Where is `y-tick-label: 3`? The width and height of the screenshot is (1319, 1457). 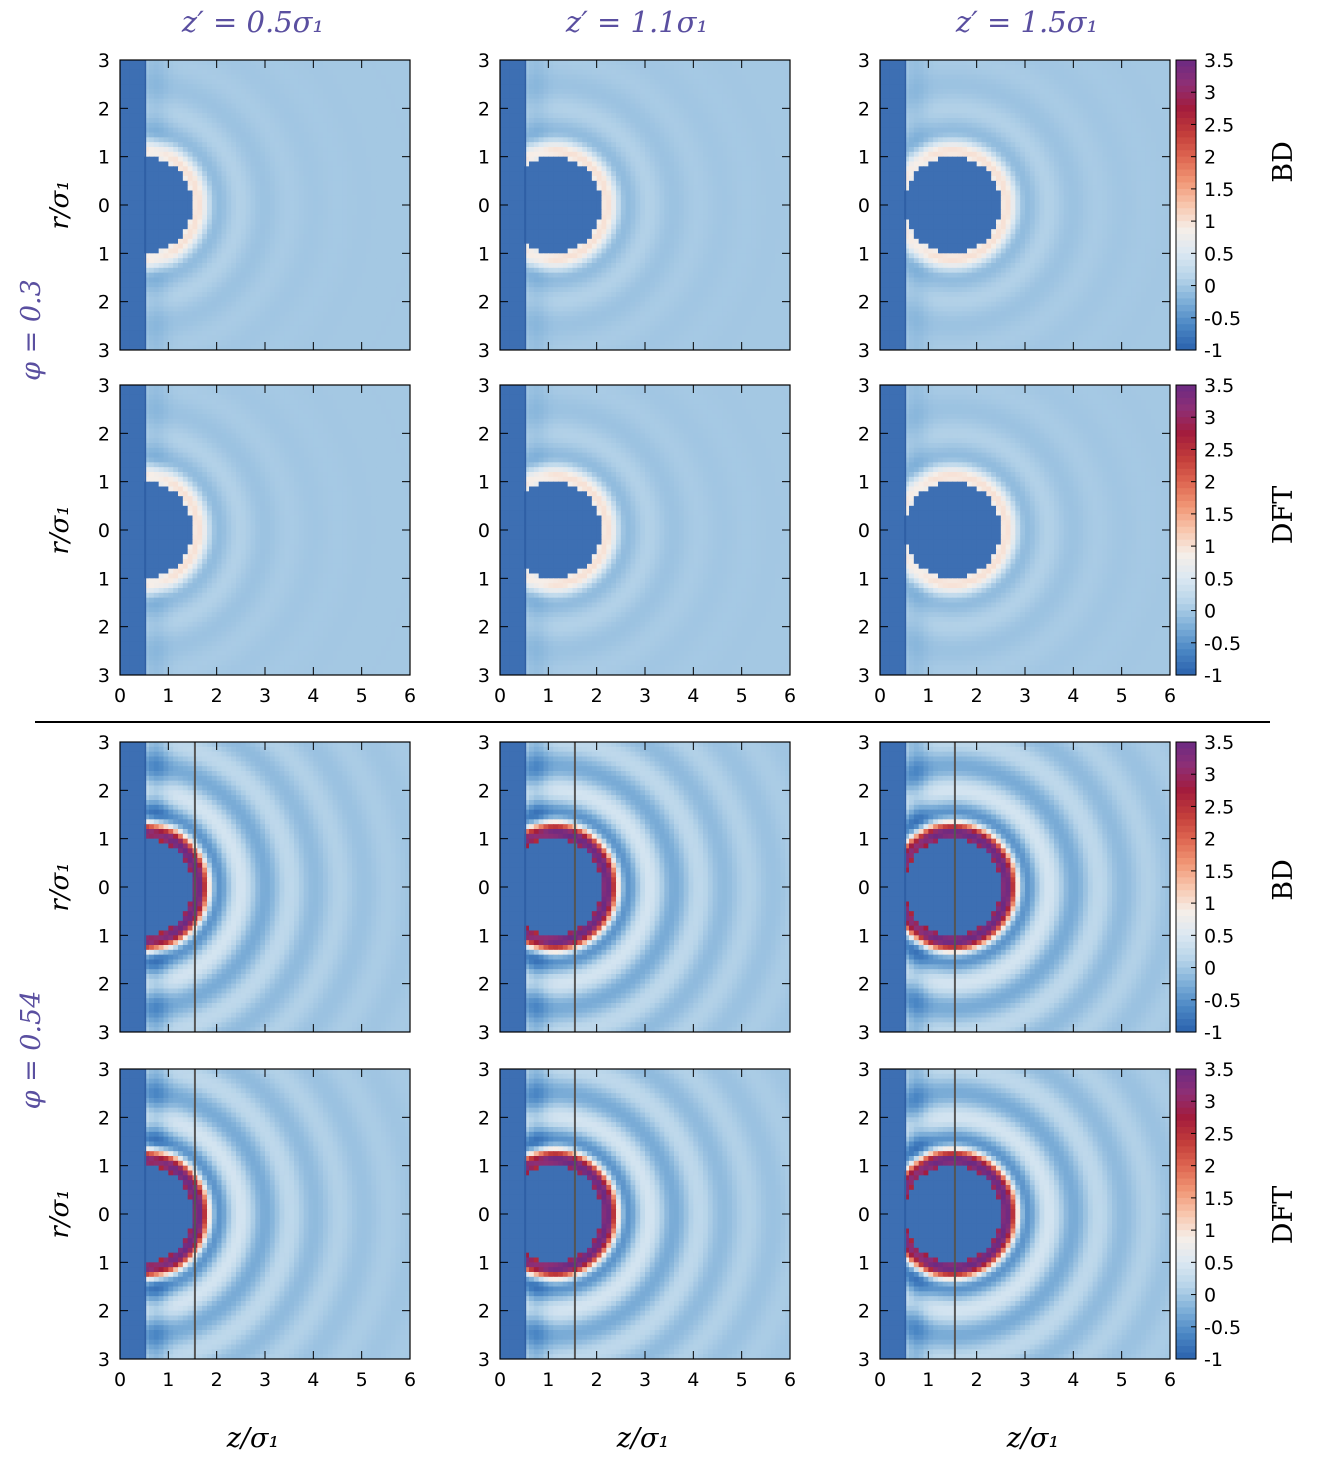
y-tick-label: 3 is located at coordinates (104, 61).